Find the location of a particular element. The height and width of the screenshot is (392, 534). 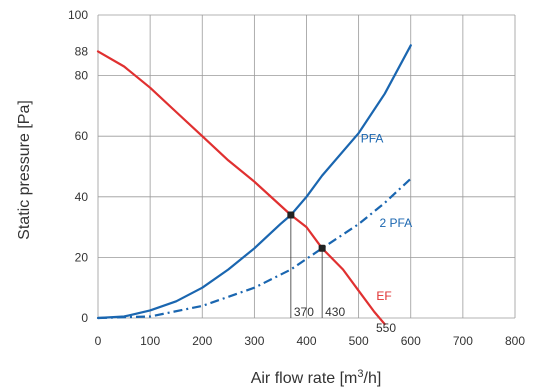

y-tick-label: 40 is located at coordinates (82, 197).